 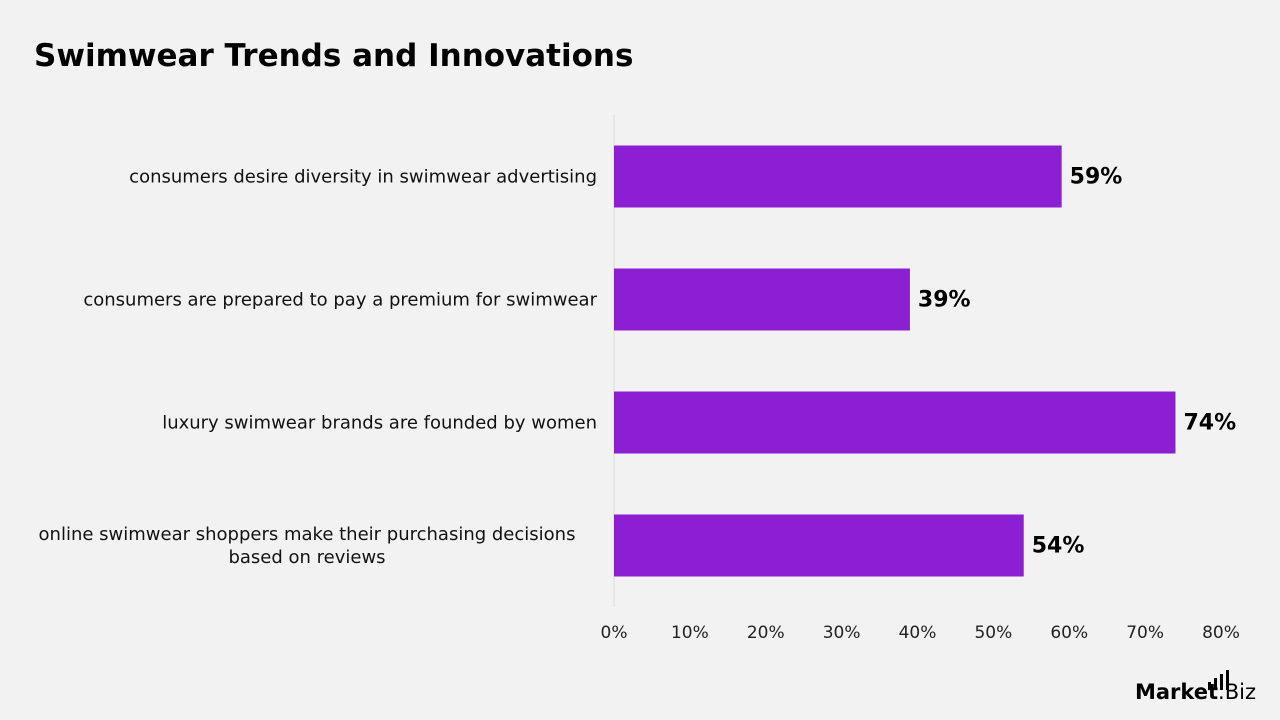 What do you see at coordinates (614, 633) in the screenshot?
I see `x-tick-label: 0%` at bounding box center [614, 633].